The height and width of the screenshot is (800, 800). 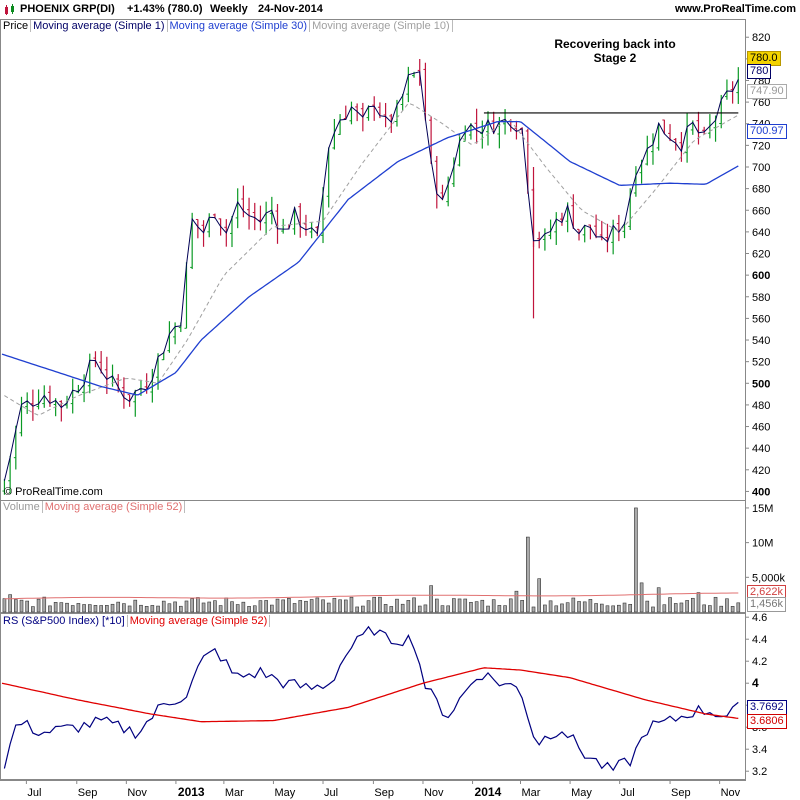 What do you see at coordinates (99, 26) in the screenshot?
I see `legend-sma1: Moving average (Simple 1)` at bounding box center [99, 26].